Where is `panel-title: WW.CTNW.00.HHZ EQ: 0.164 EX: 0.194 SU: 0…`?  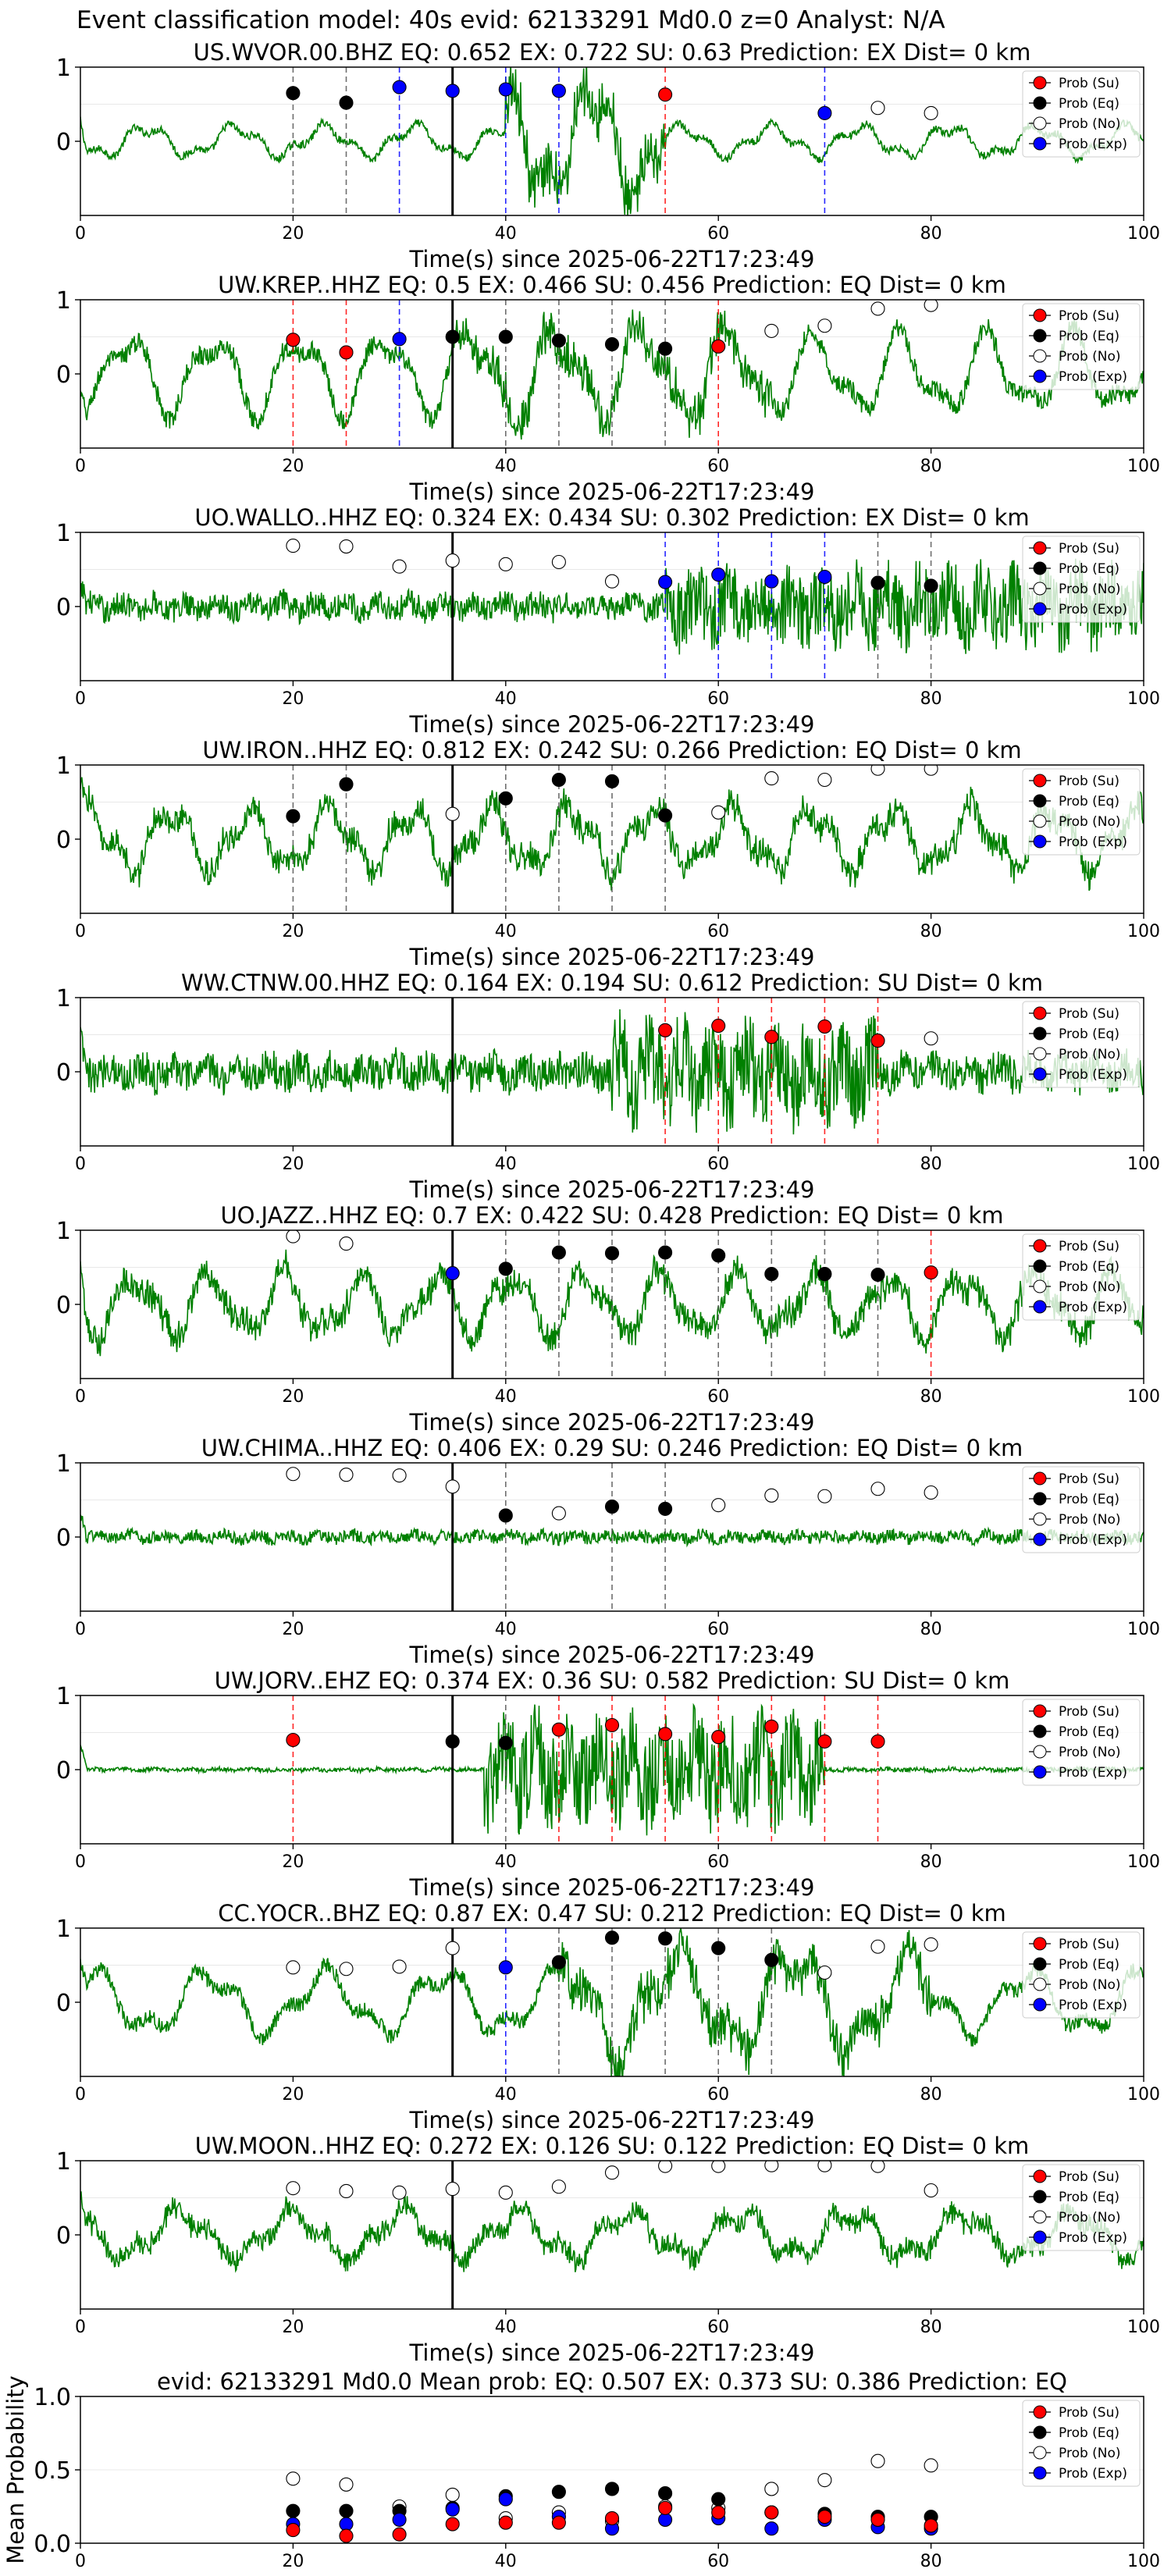
panel-title: WW.CTNW.00.HHZ EQ: 0.164 EX: 0.194 SU: 0… is located at coordinates (612, 983).